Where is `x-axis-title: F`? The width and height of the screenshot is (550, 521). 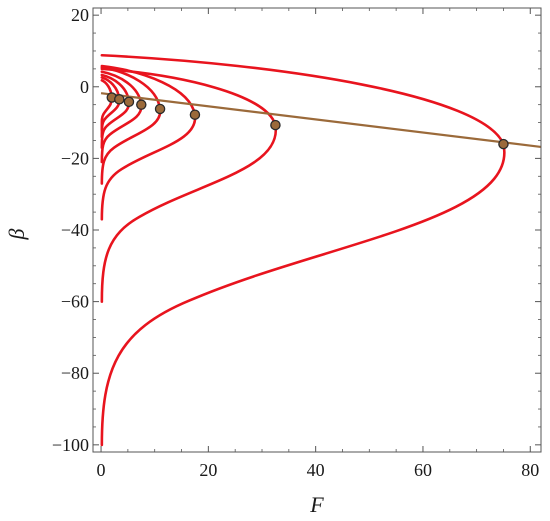
x-axis-title: F is located at coordinates (316, 504).